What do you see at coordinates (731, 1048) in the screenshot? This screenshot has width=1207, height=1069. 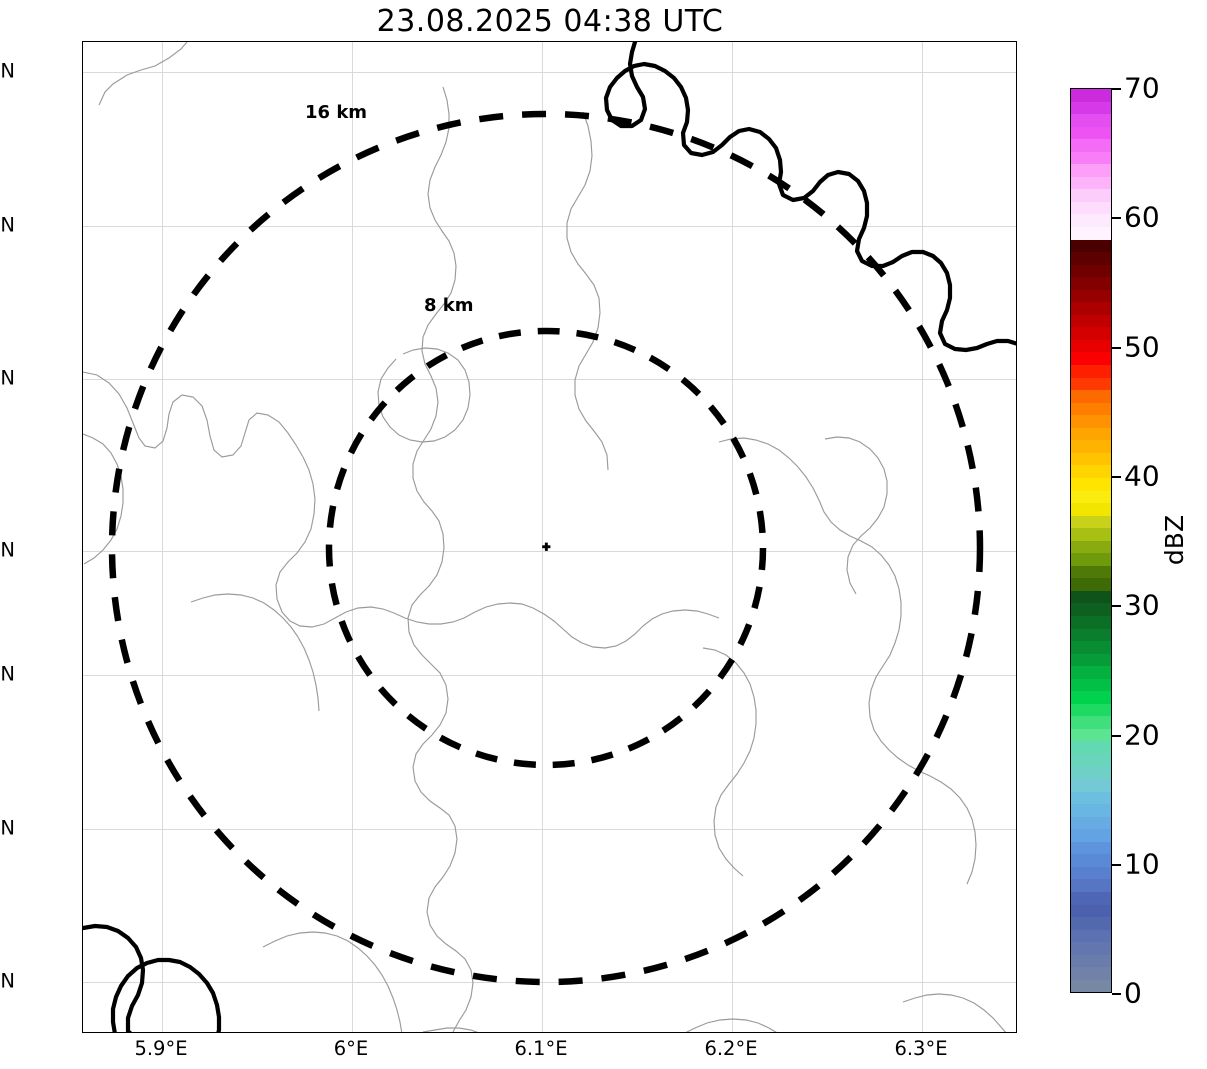 I see `xtick-label: 6.2°E` at bounding box center [731, 1048].